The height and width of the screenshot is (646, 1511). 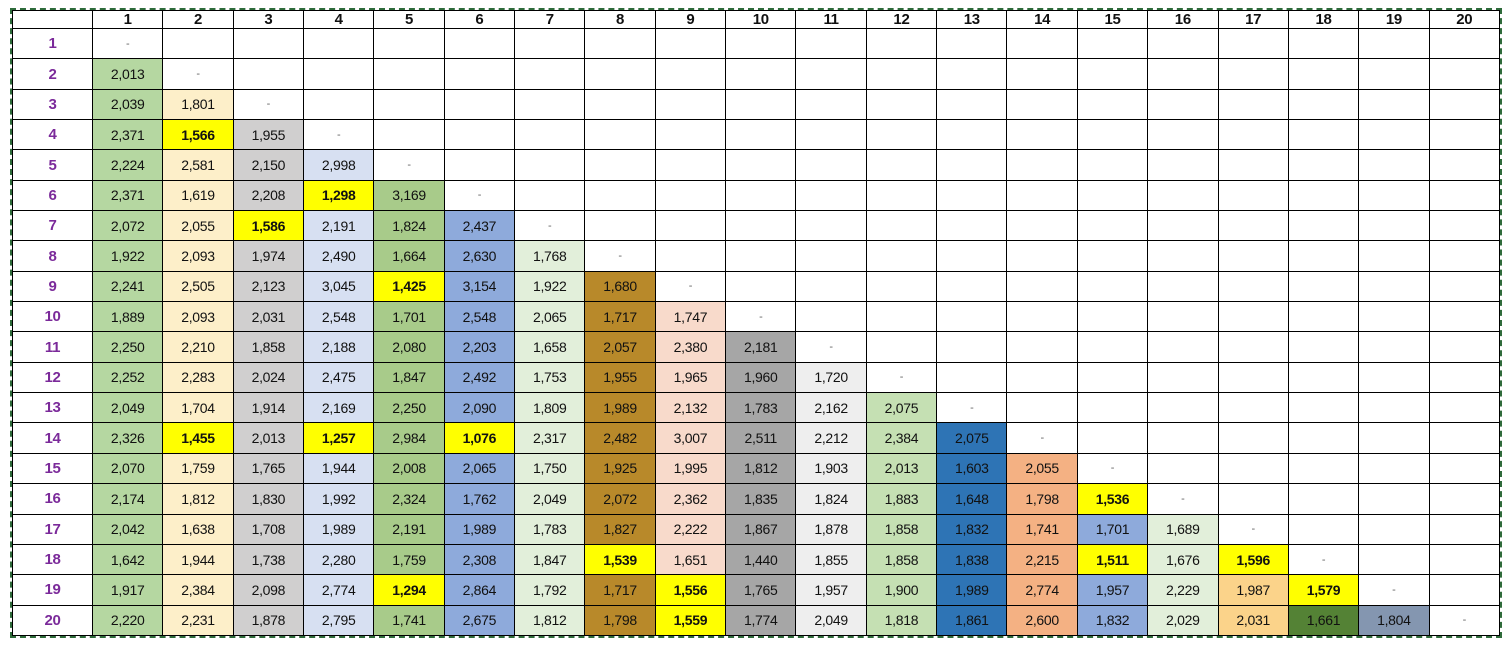 What do you see at coordinates (127, 590) in the screenshot?
I see `matrix-cell: 1,917` at bounding box center [127, 590].